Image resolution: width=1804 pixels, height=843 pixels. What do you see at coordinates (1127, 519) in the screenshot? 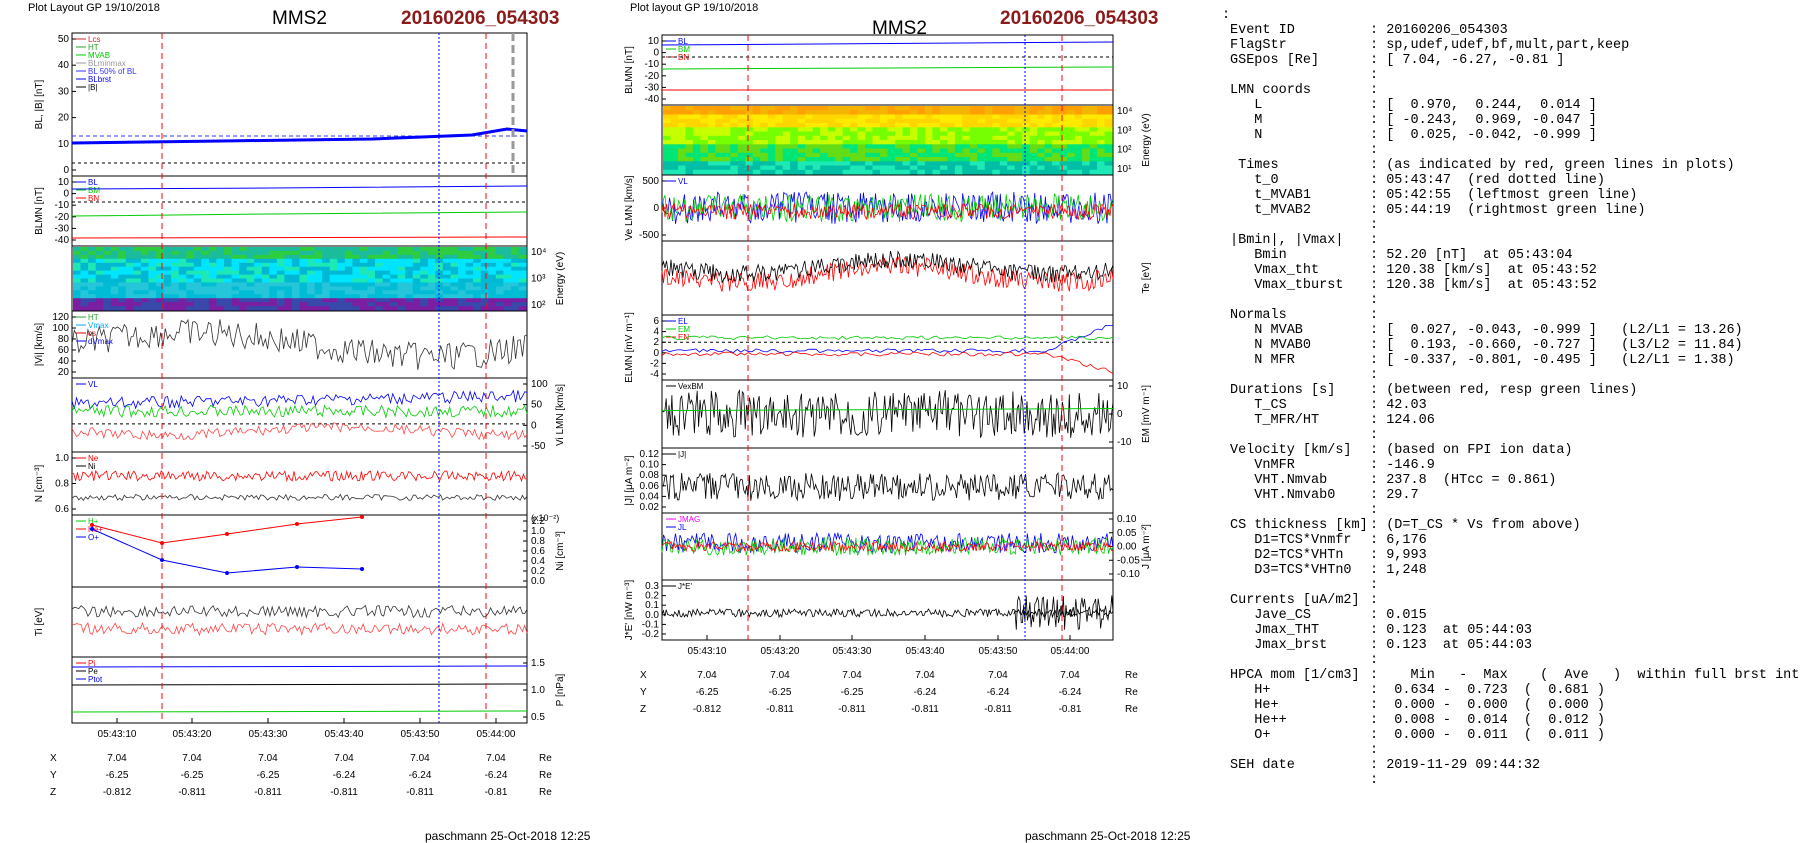
I see `y-tick-label: 0.10` at bounding box center [1127, 519].